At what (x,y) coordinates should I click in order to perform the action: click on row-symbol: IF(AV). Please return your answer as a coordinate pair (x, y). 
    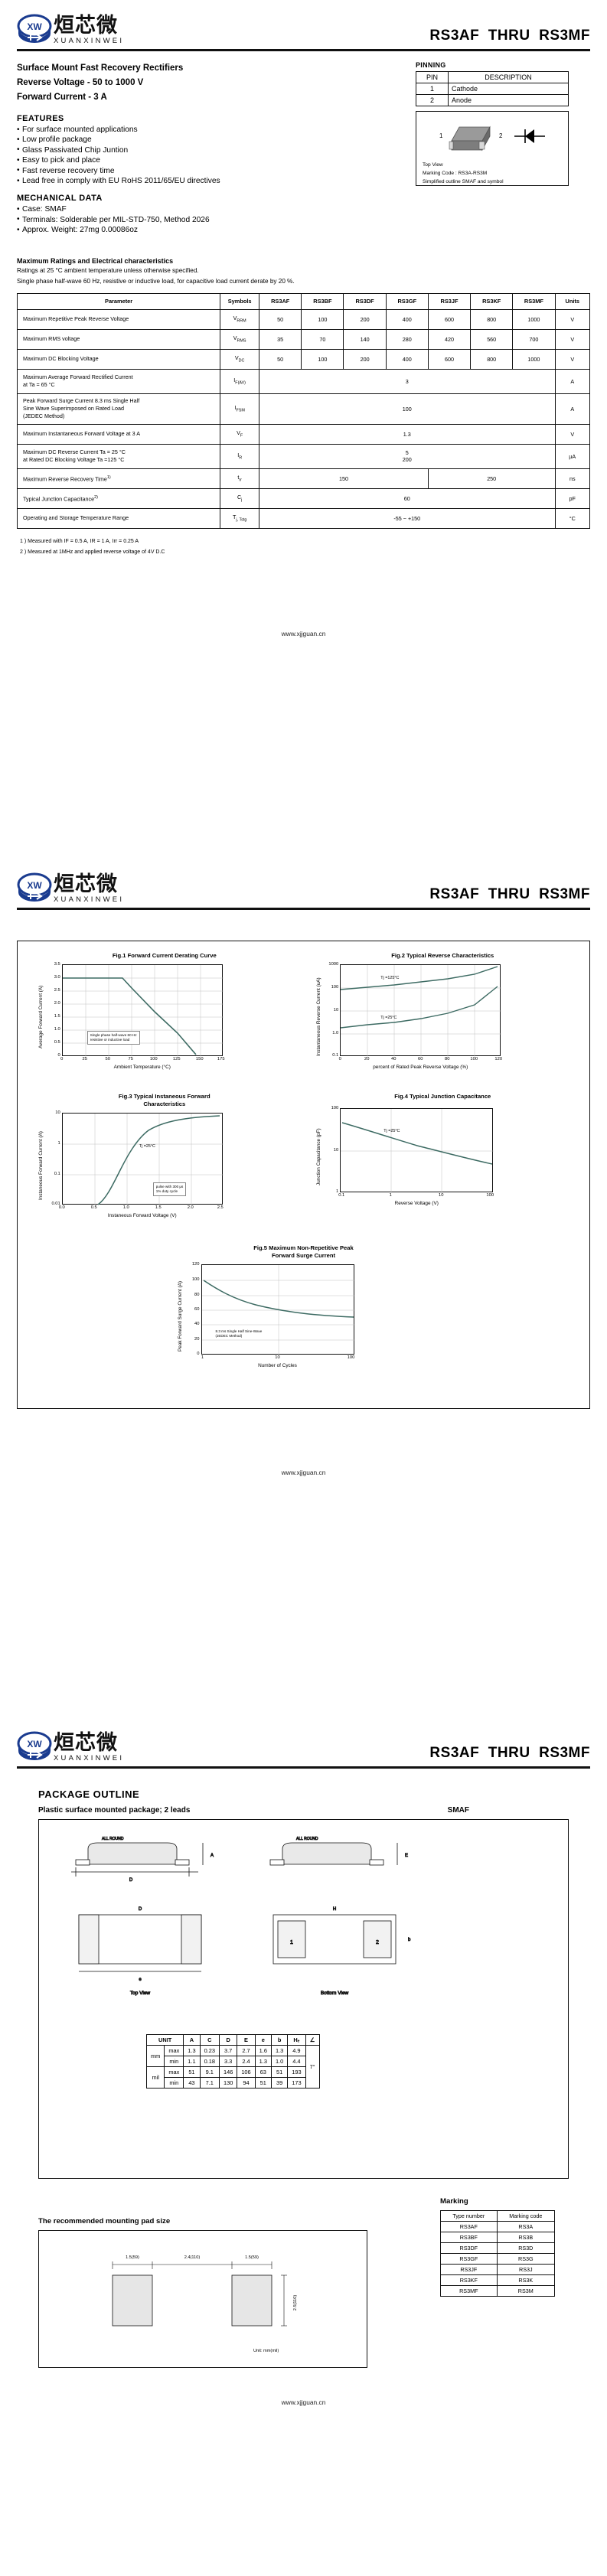
    Looking at the image, I should click on (240, 381).